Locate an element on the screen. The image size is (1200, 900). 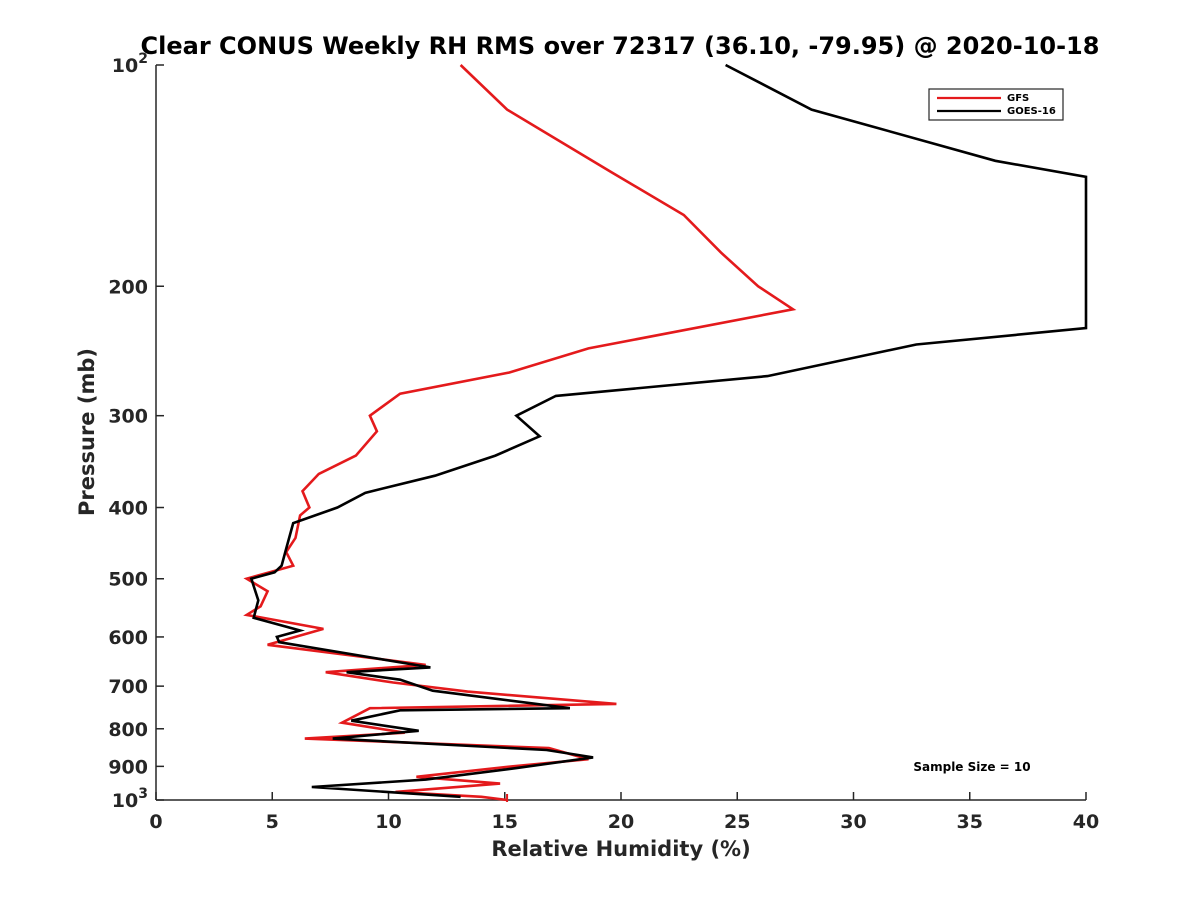
y-tick-label: 300 is located at coordinates (128, 417).